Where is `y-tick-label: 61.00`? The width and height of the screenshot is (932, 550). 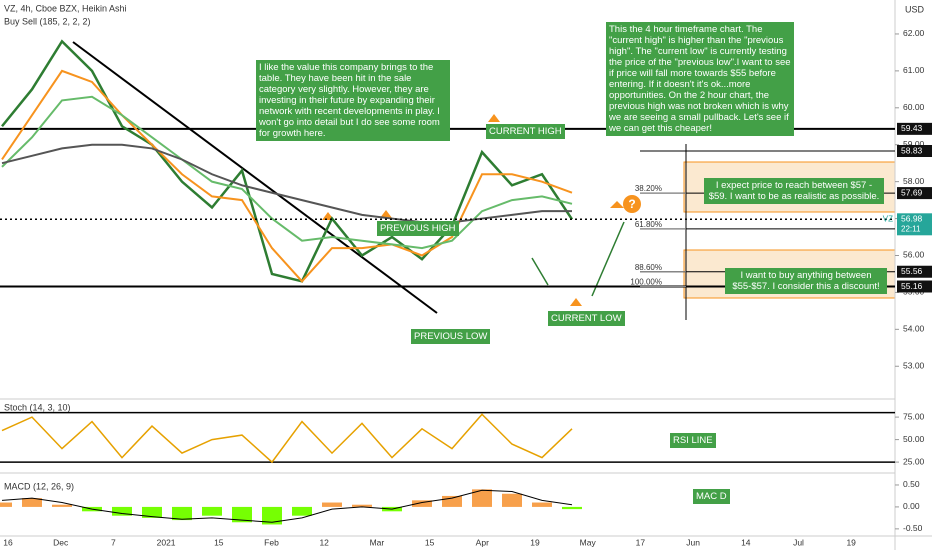 y-tick-label: 61.00 is located at coordinates (914, 70).